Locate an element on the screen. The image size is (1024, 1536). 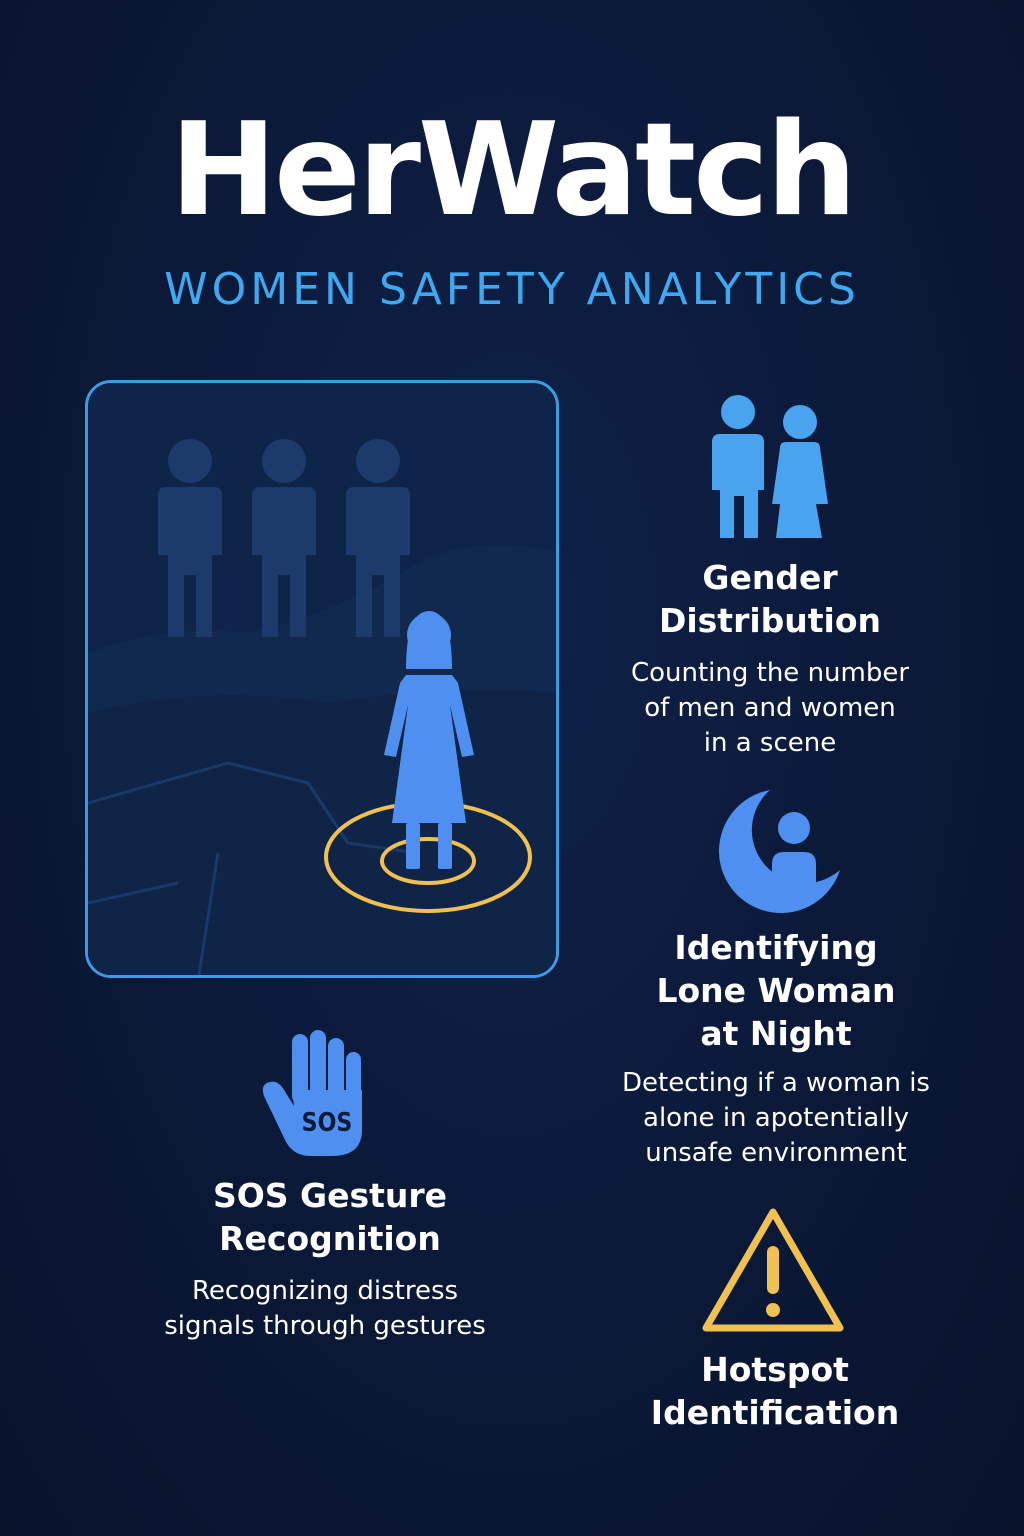
lone-woman-title: Identifying Lone Woman at Night is located at coordinates (776, 990).